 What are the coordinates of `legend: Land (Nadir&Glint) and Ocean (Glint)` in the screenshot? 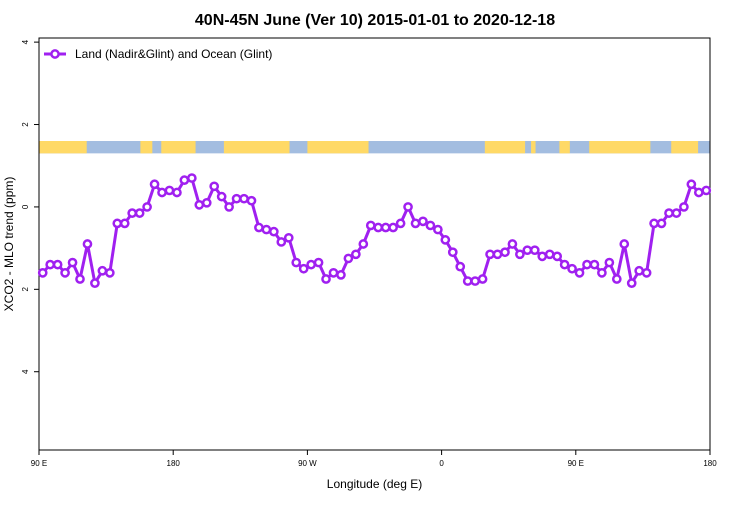 It's located at (158, 54).